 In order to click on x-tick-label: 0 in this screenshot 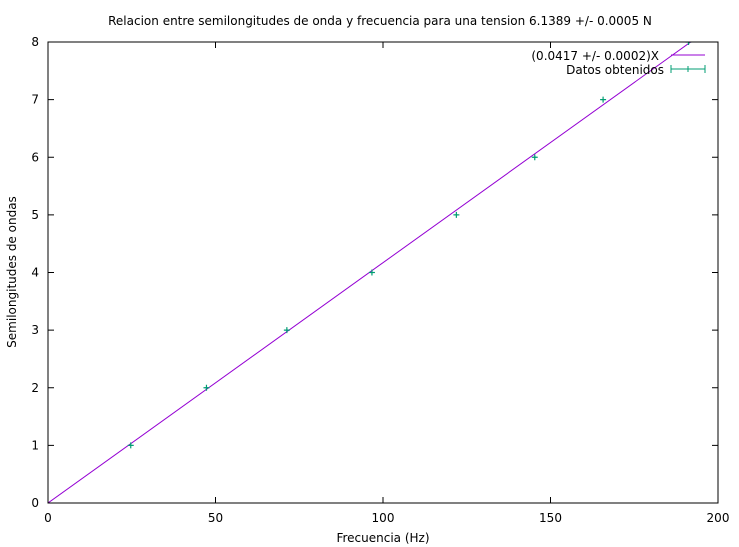, I will do `click(48, 518)`.